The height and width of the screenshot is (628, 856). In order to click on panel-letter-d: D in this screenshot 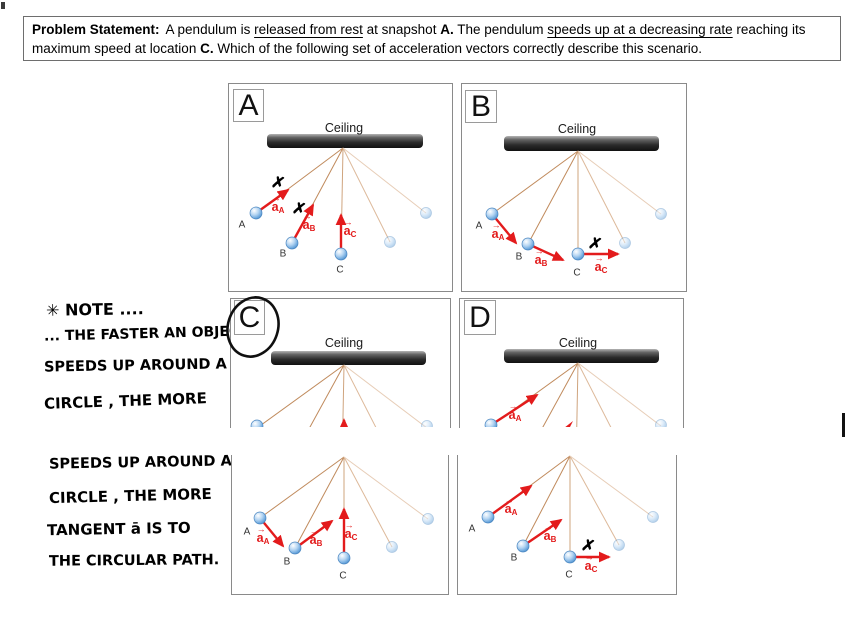, I will do `click(480, 317)`.